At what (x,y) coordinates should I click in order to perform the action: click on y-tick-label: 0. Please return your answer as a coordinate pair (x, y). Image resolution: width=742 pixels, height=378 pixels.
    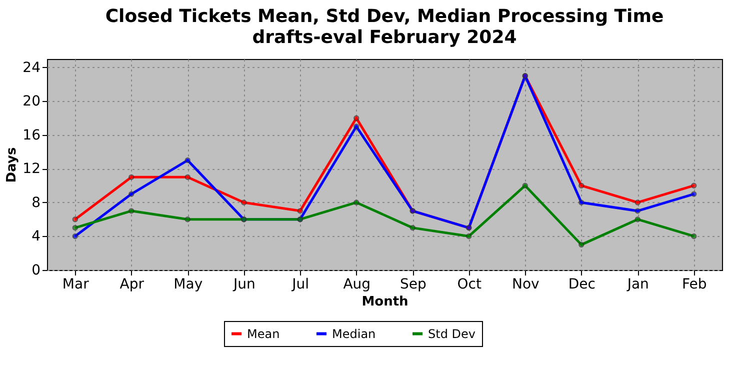
    Looking at the image, I should click on (36, 270).